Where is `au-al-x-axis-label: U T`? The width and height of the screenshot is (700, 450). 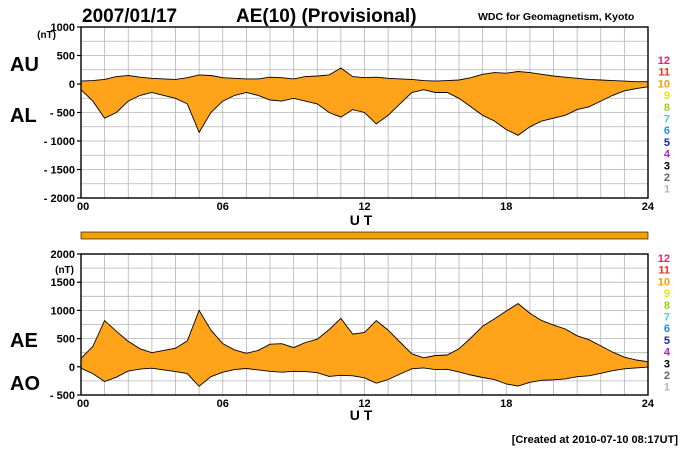 au-al-x-axis-label: U T is located at coordinates (361, 220).